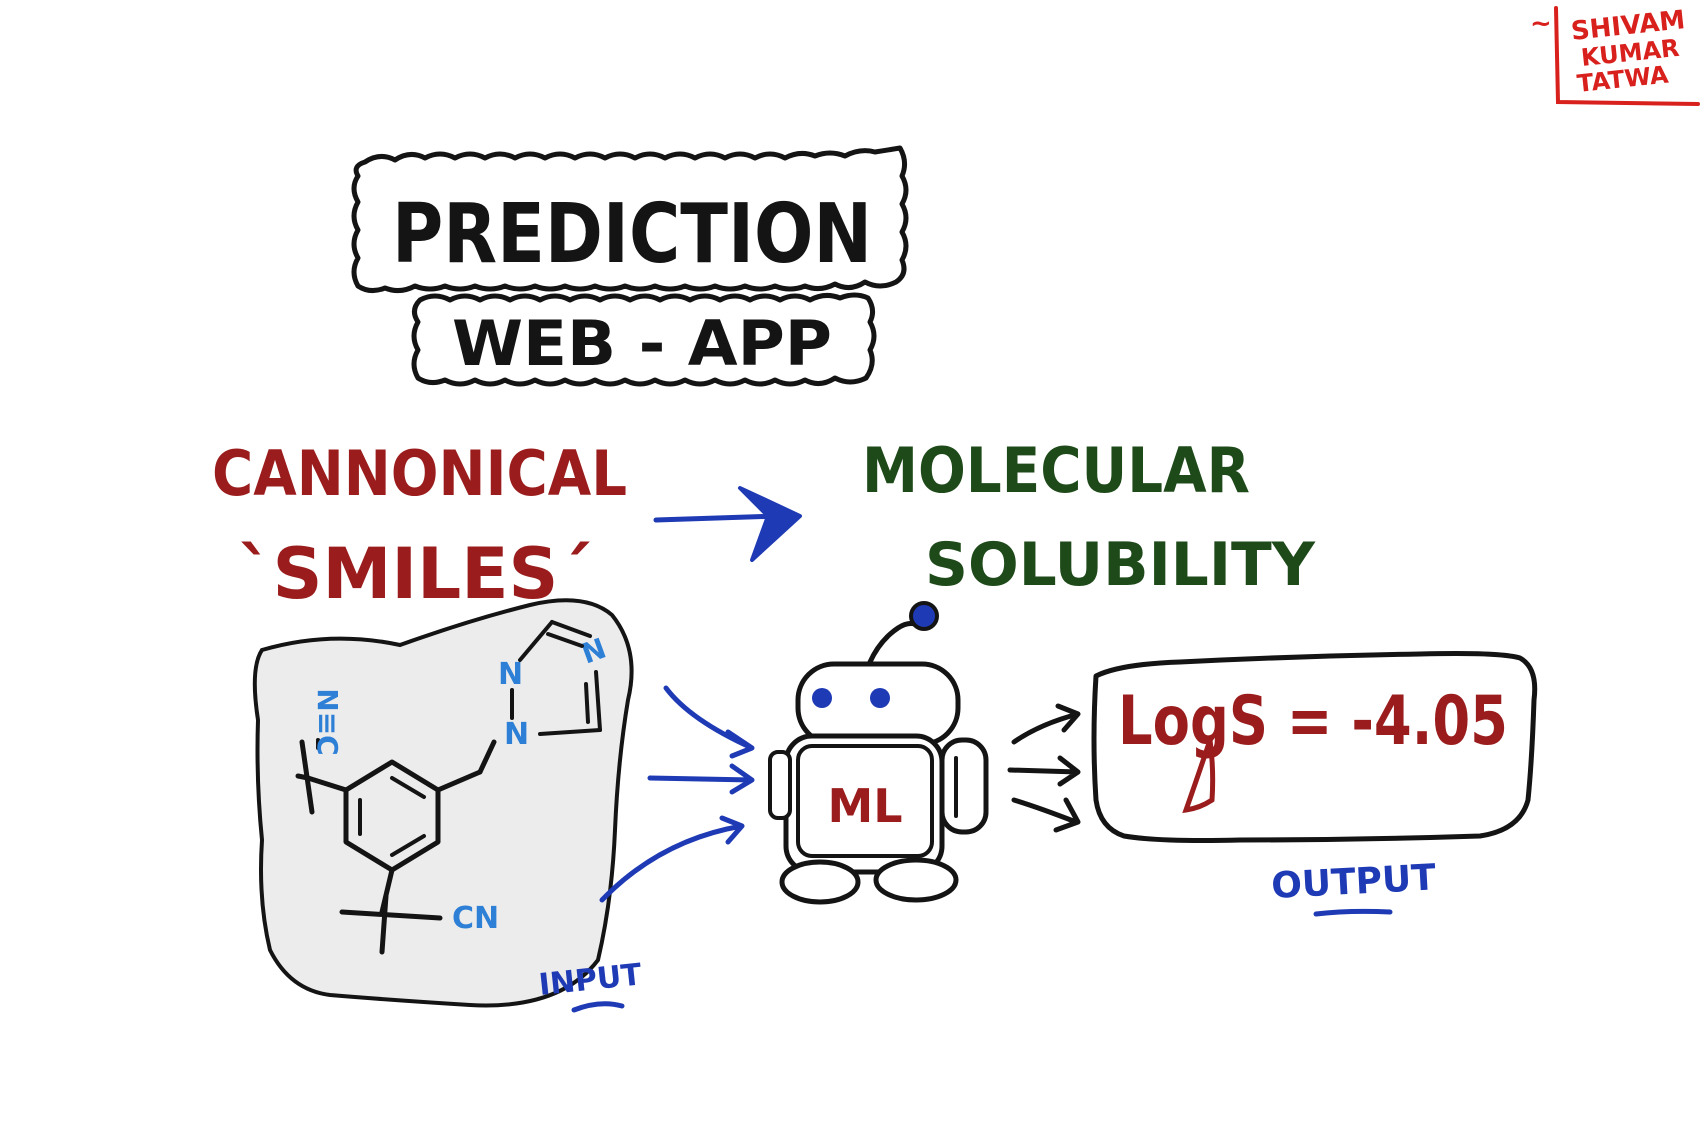  What do you see at coordinates (1089, 517) in the screenshot?
I see `target-label: MOLECULAR SOLUBILITY` at bounding box center [1089, 517].